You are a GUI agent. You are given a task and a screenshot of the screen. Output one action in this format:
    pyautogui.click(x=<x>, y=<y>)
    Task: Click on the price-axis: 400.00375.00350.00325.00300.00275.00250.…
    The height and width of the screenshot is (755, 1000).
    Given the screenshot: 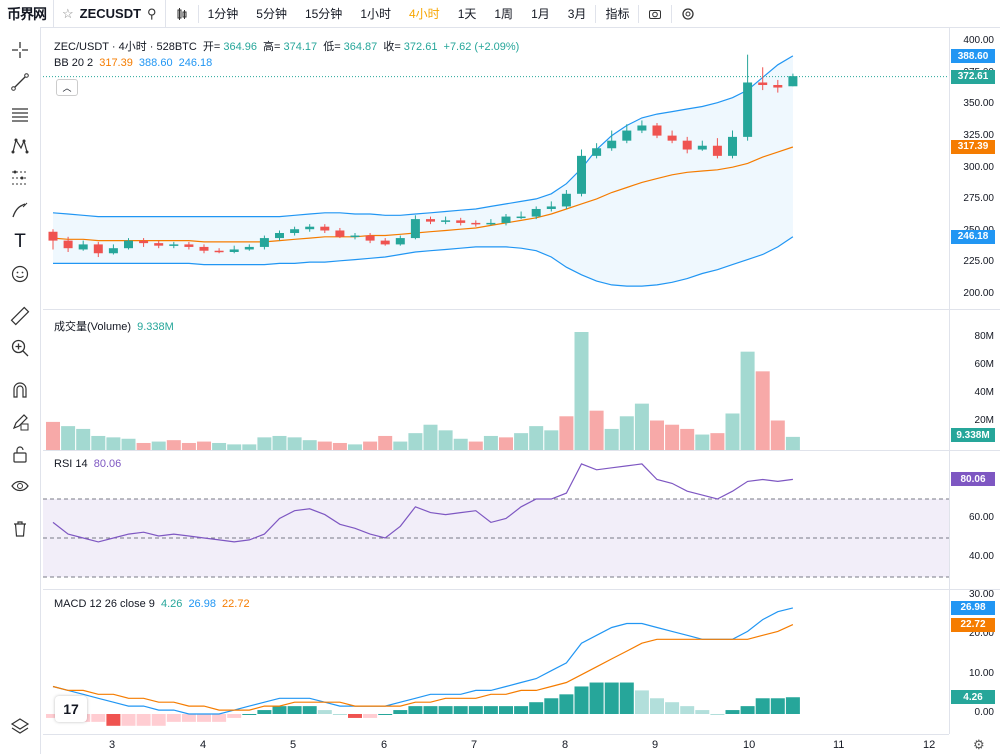 What is the action you would take?
    pyautogui.click(x=974, y=168)
    